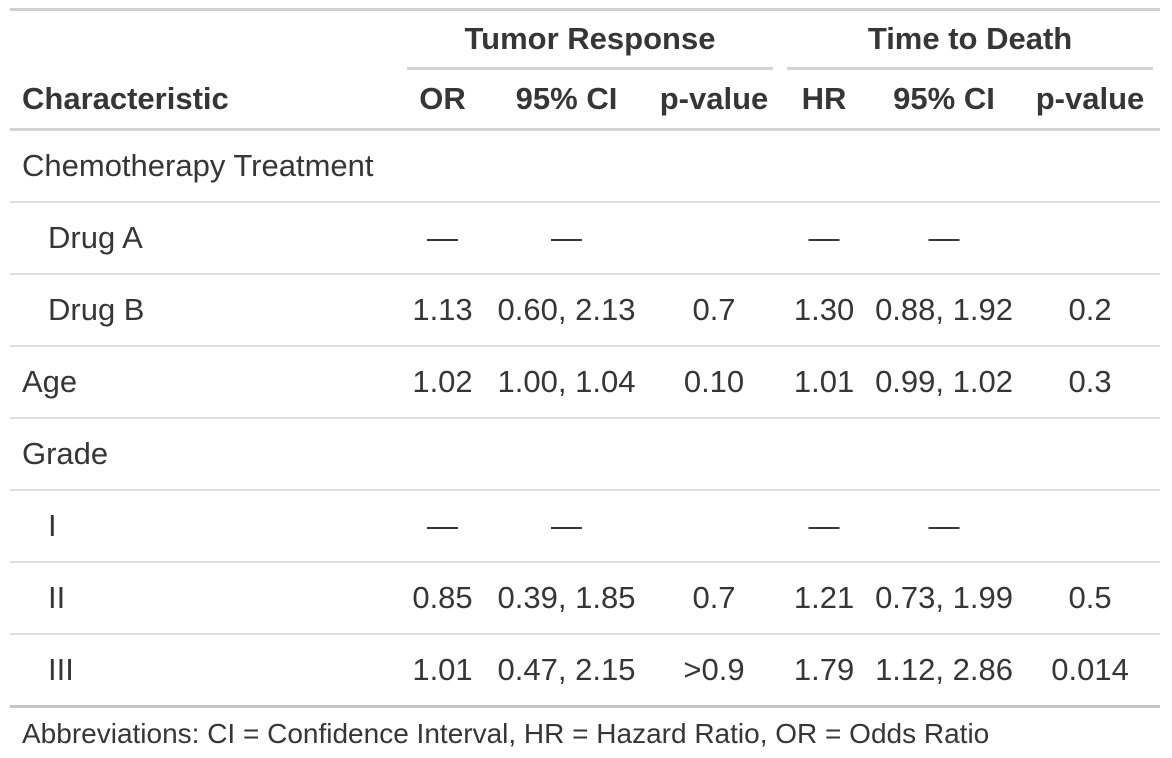 Image resolution: width=1172 pixels, height=758 pixels. I want to click on value-cell: 1.13, so click(442, 310).